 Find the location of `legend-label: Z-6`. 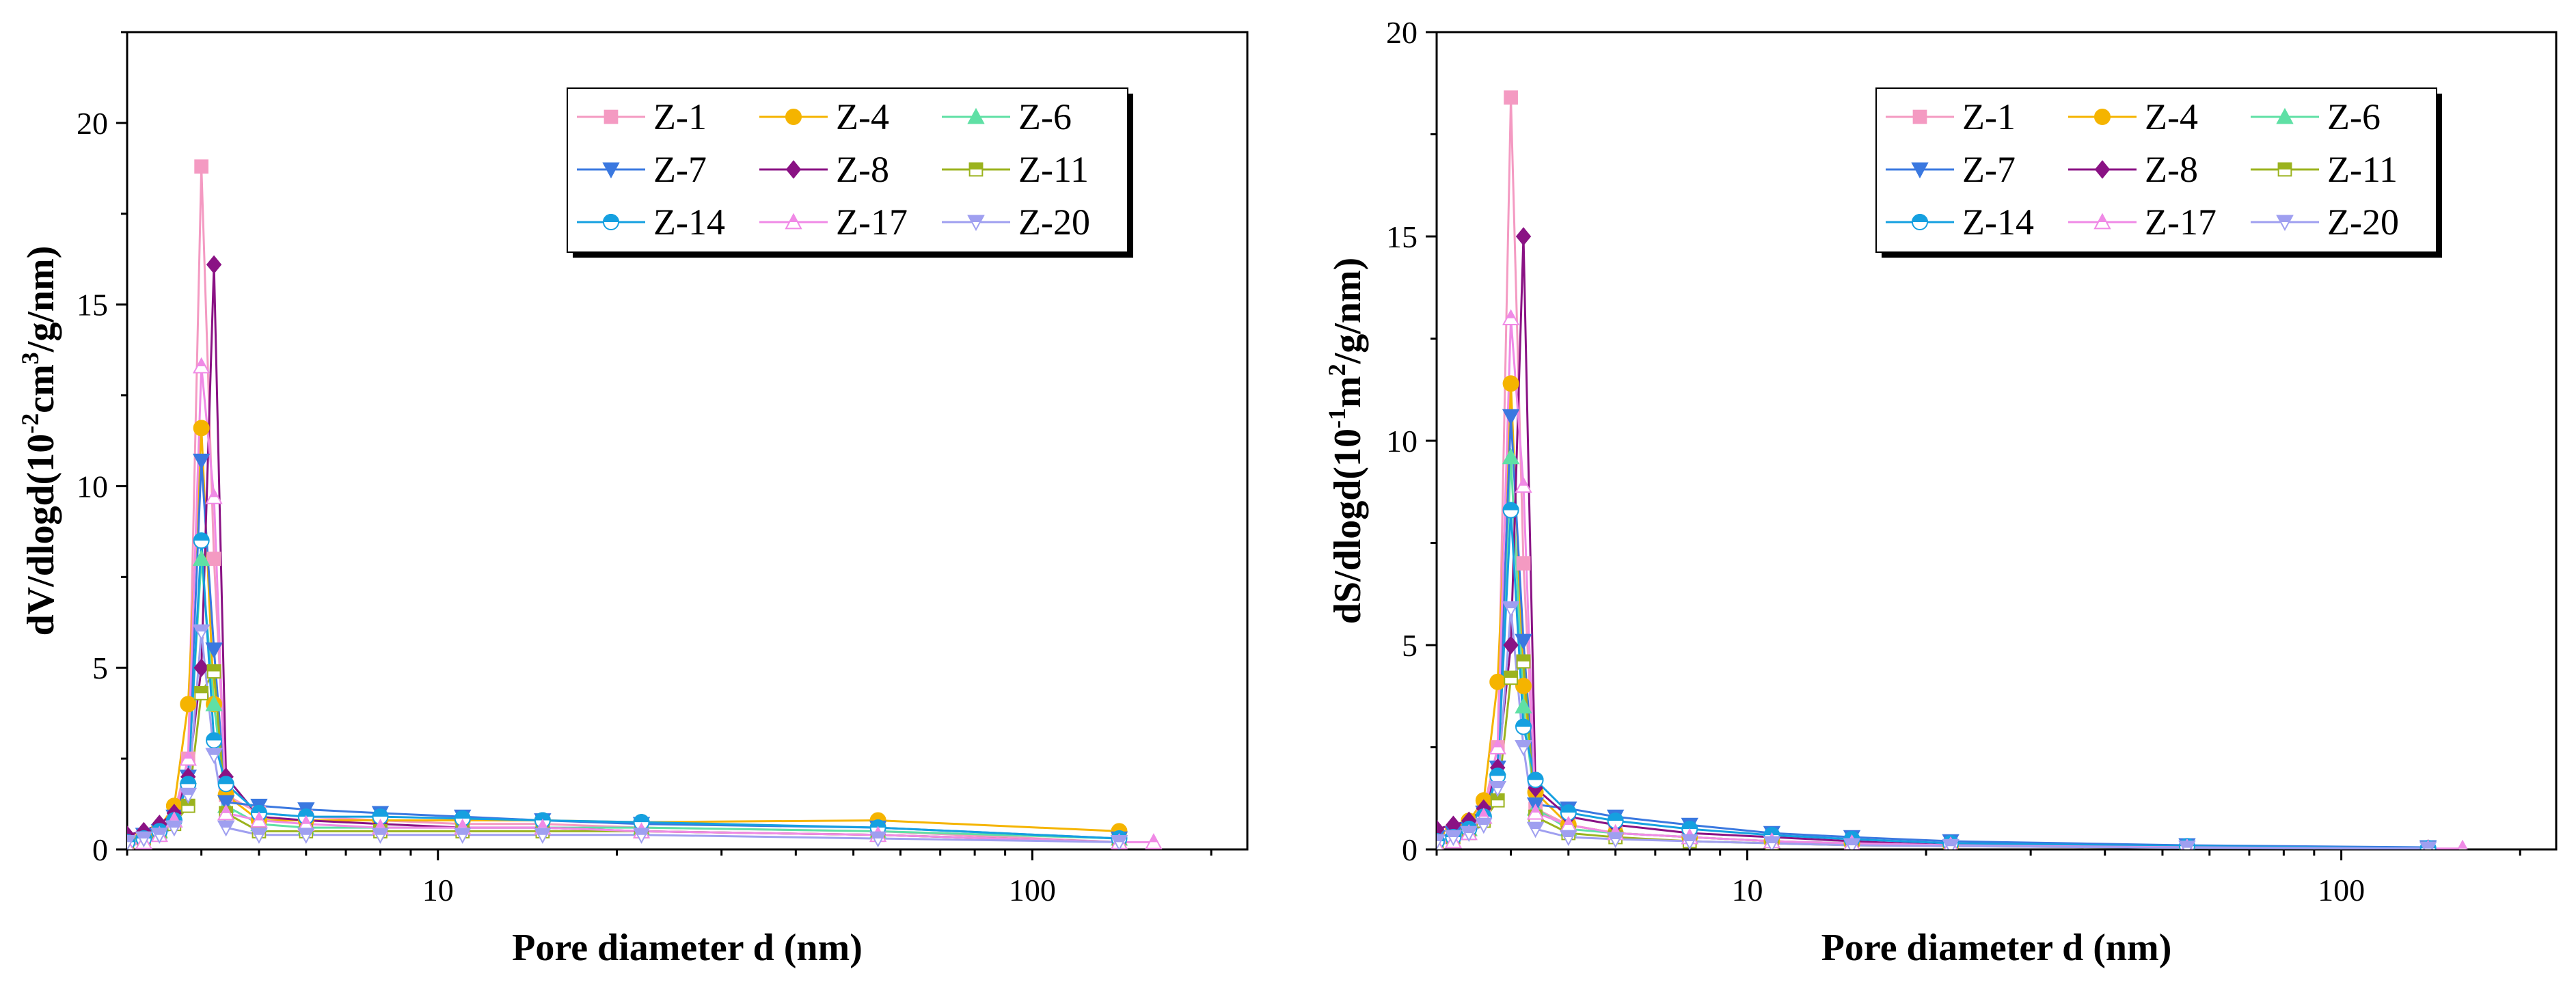

legend-label: Z-6 is located at coordinates (2354, 117).